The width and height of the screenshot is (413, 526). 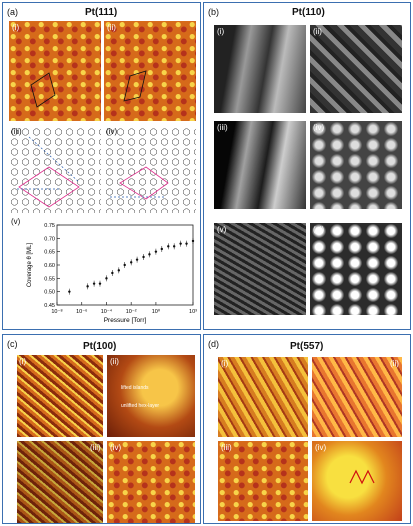 I want to click on y-axis-label: Coverage θ [ML], so click(x=30, y=264).